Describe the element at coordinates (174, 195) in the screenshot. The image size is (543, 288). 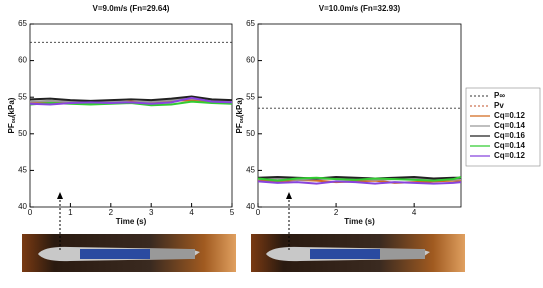
I see `arrow-heads` at that location.